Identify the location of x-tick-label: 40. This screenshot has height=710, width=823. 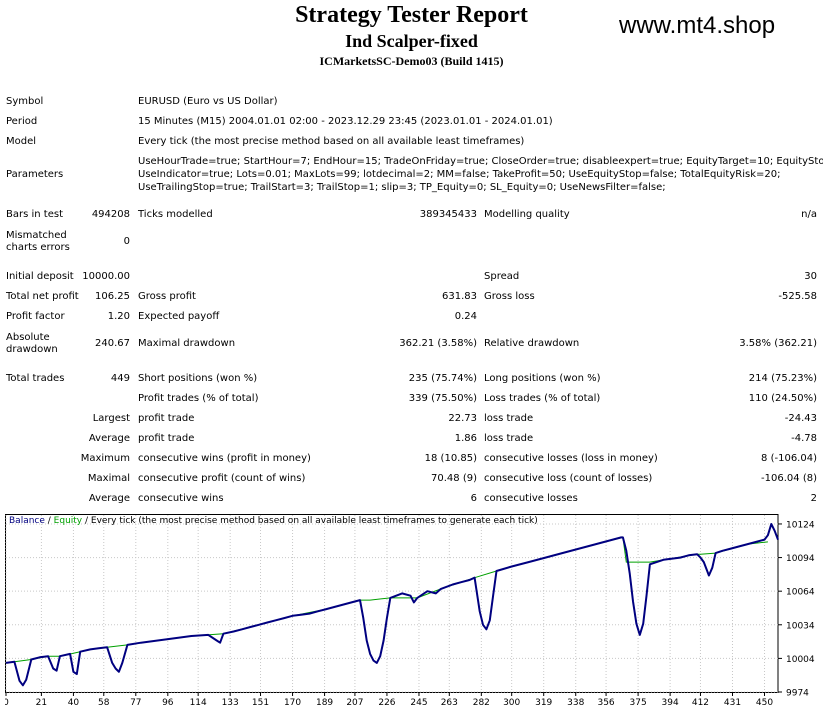
(74, 703).